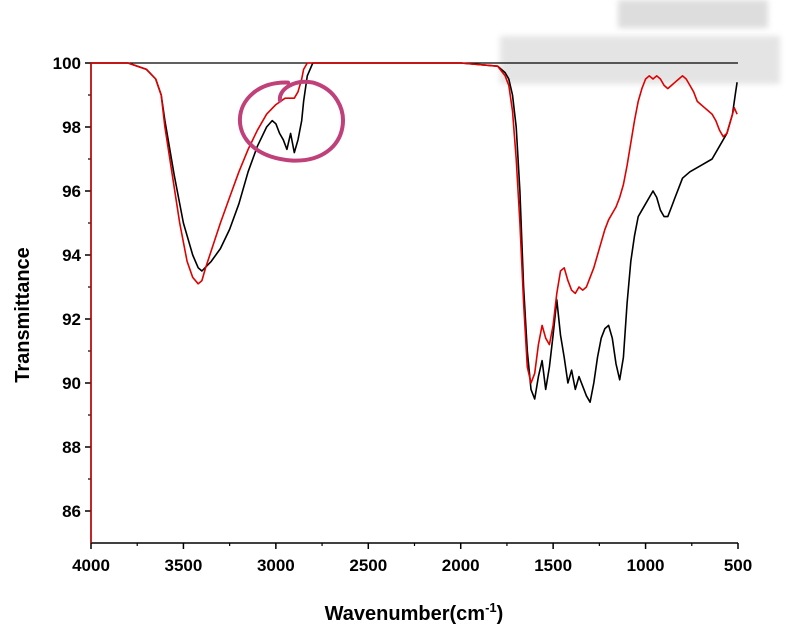  What do you see at coordinates (412, 559) in the screenshot?
I see `x-axis-ticks: 4000 3500 3000 2500 2000 1500 1000 500` at bounding box center [412, 559].